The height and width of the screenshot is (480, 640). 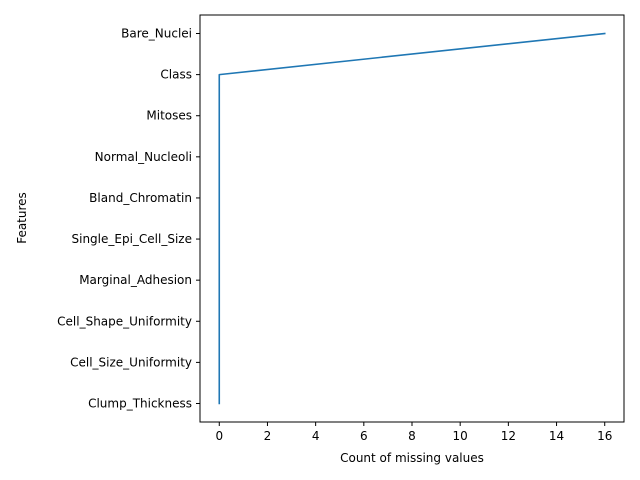 I want to click on x-tick-label: 2, so click(x=268, y=436).